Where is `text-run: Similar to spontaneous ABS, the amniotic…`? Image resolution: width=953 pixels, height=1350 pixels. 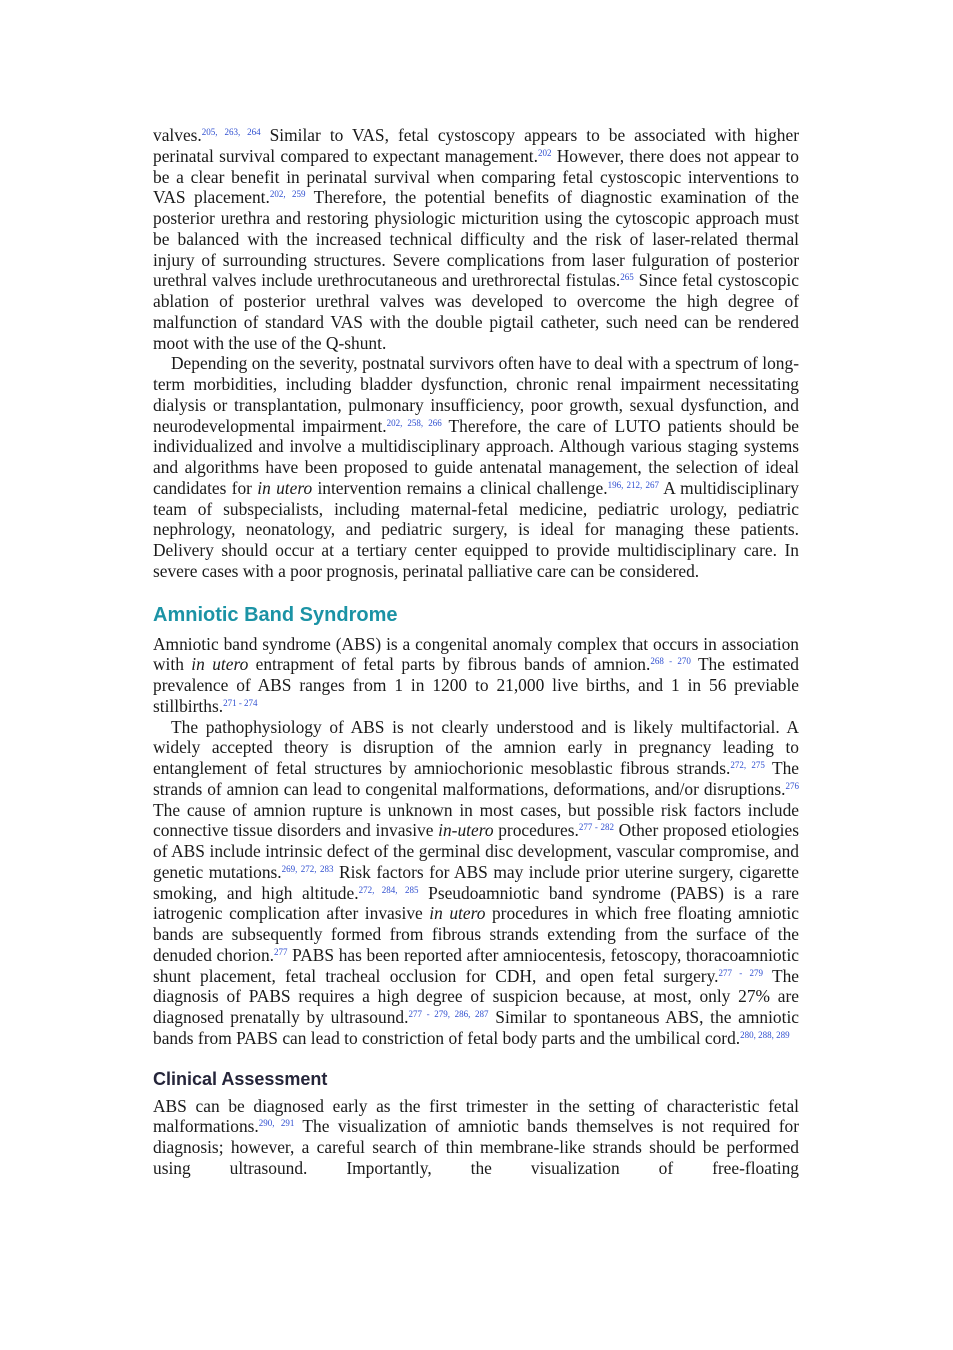 text-run: Similar to spontaneous ABS, the amniotic… is located at coordinates (476, 1027).